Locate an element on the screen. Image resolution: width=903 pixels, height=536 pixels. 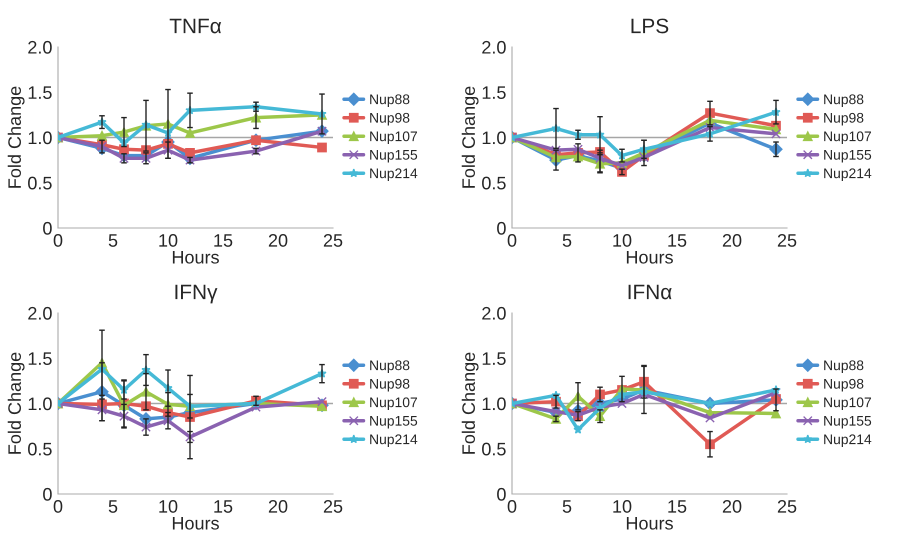
chart-title: LPS is located at coordinates (650, 26).